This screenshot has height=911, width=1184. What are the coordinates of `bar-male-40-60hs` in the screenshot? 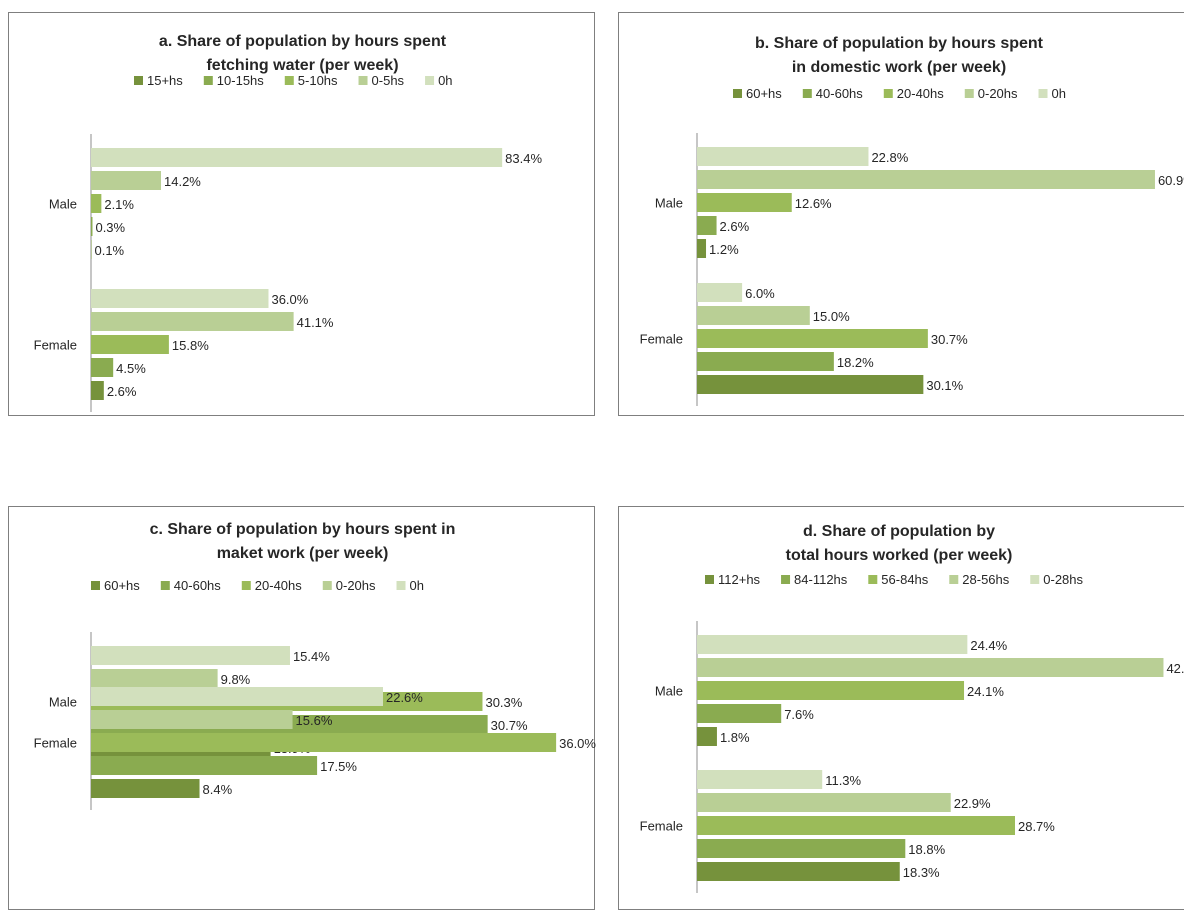 It's located at (707, 225).